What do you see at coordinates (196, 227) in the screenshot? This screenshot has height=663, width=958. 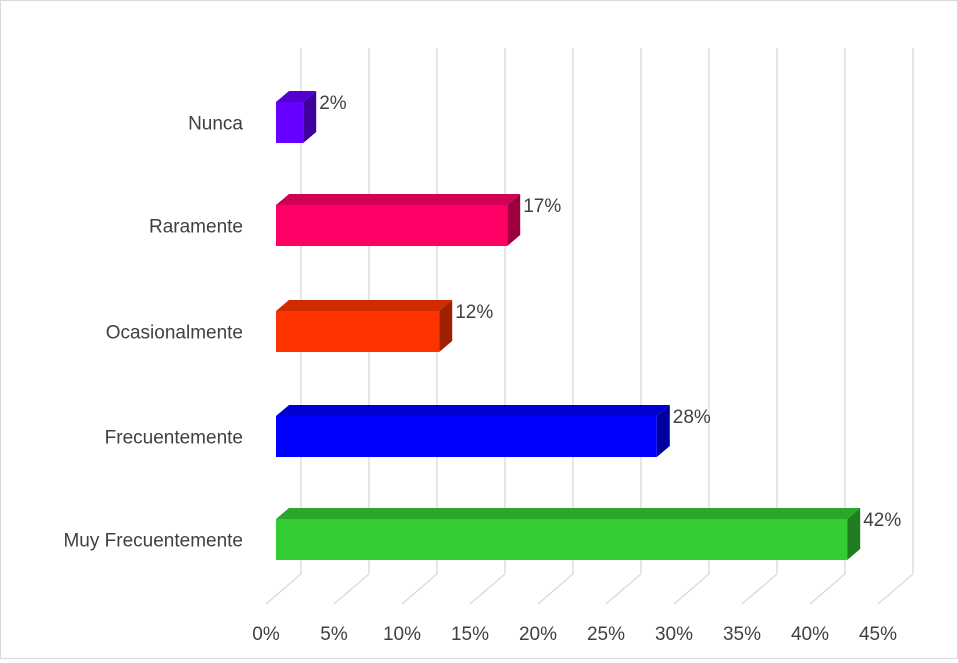 I see `category-label: Raramente` at bounding box center [196, 227].